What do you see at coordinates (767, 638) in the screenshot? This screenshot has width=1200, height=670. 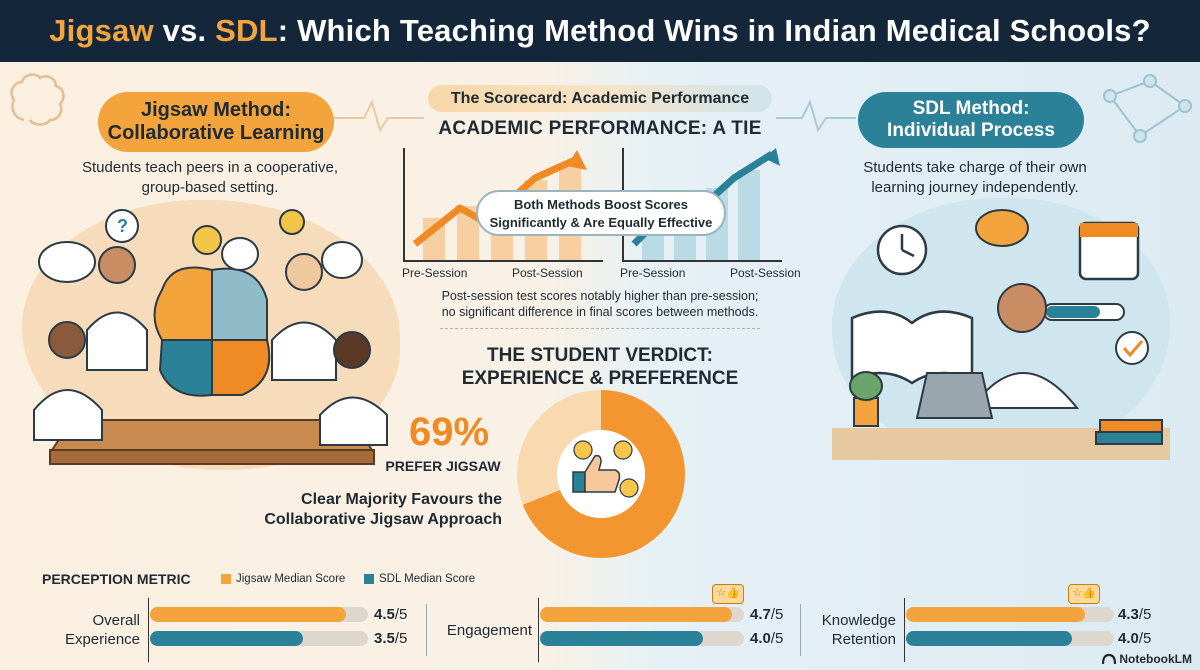 I see `sdl-value-engagement: 4.0/5` at bounding box center [767, 638].